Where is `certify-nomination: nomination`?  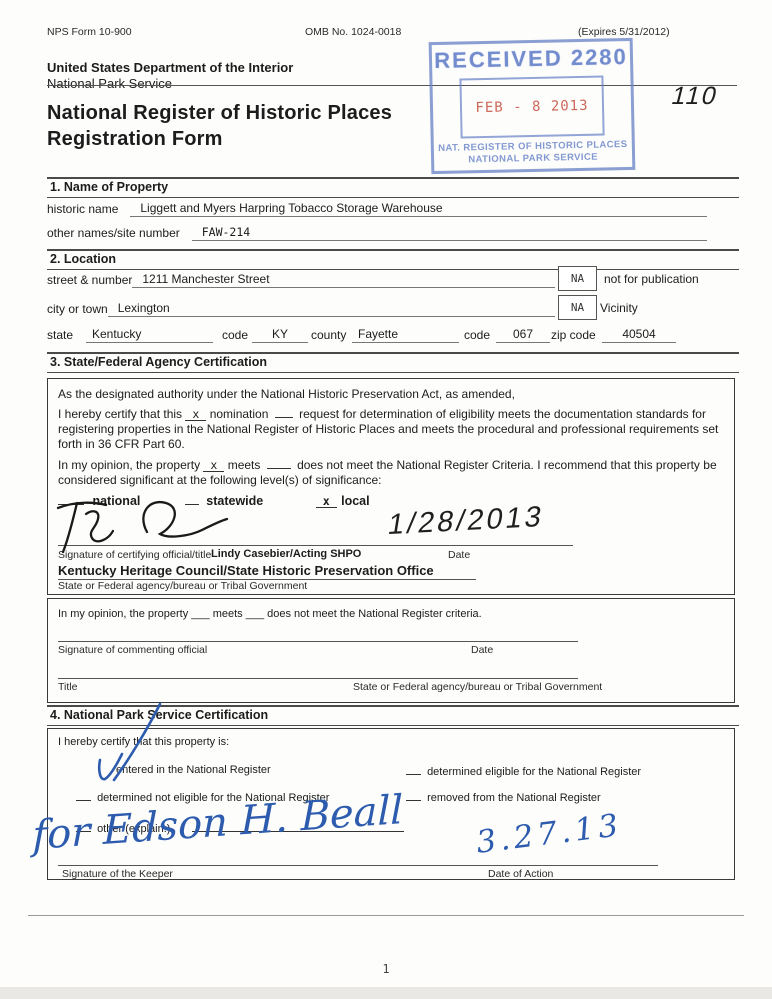 certify-nomination: nomination is located at coordinates (239, 414).